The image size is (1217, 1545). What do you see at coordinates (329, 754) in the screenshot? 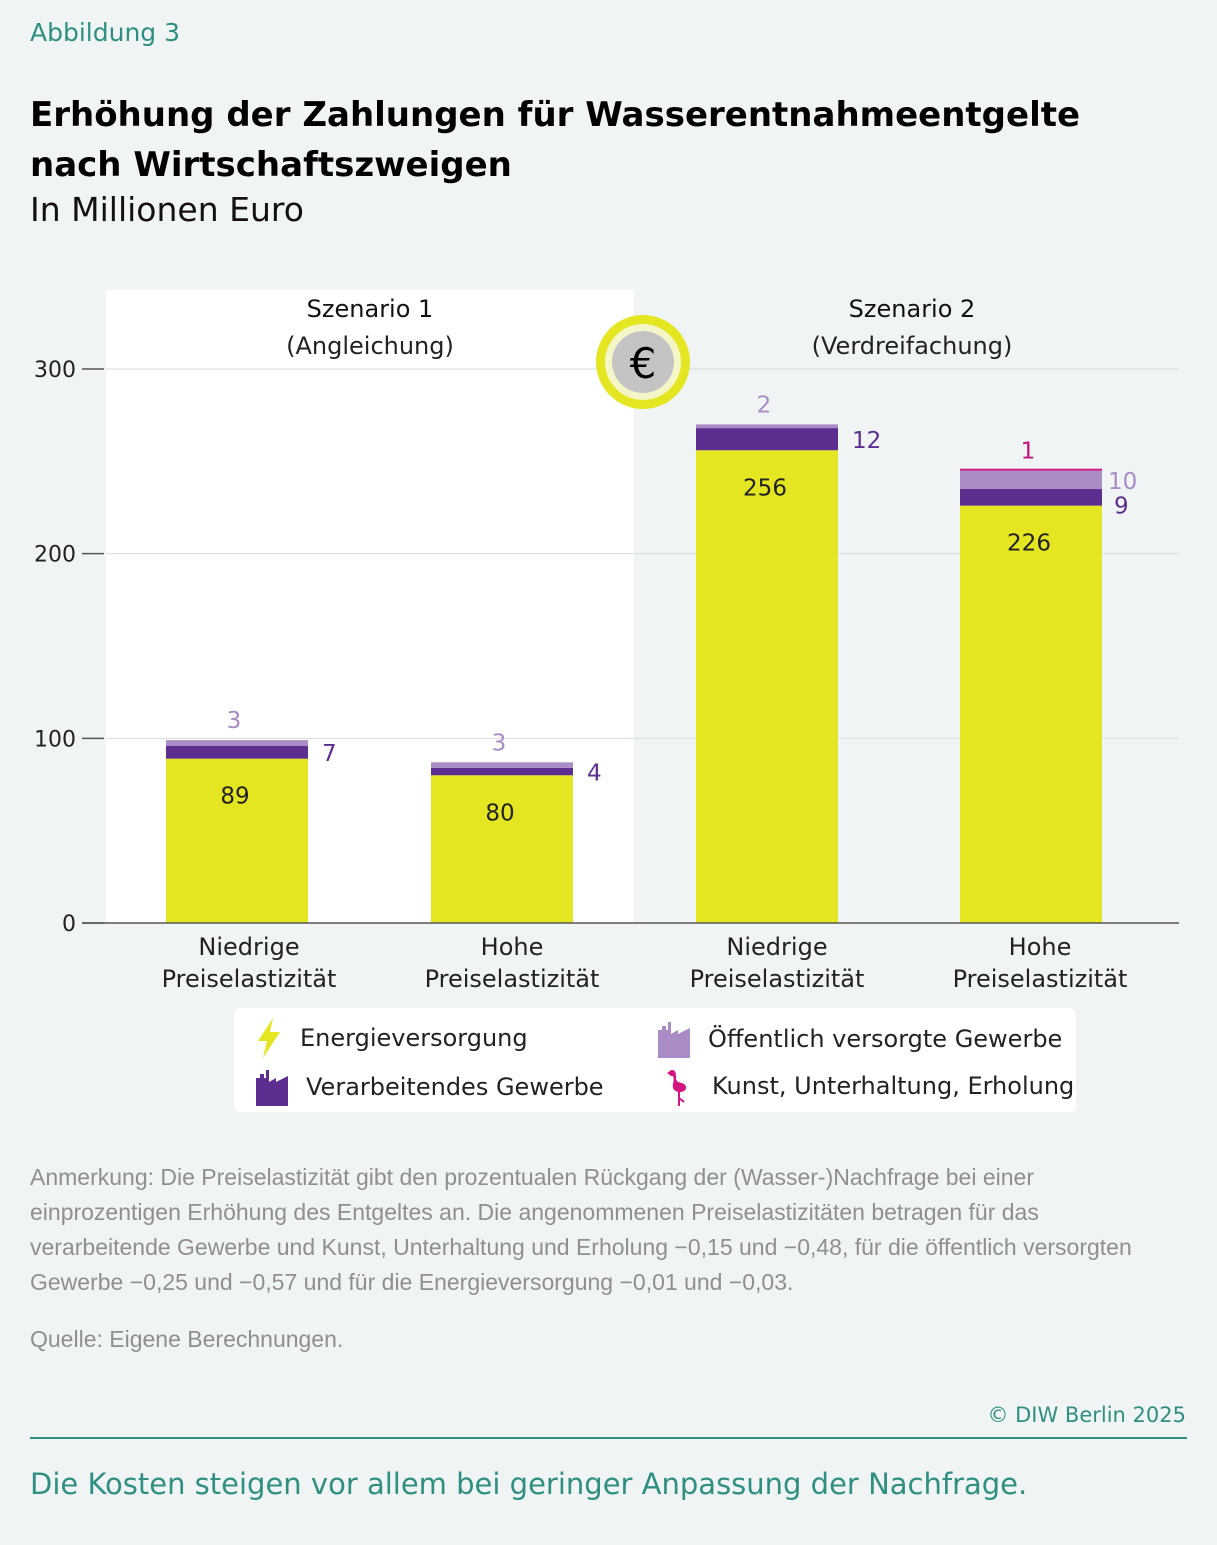
I see `data-label: 7` at bounding box center [329, 754].